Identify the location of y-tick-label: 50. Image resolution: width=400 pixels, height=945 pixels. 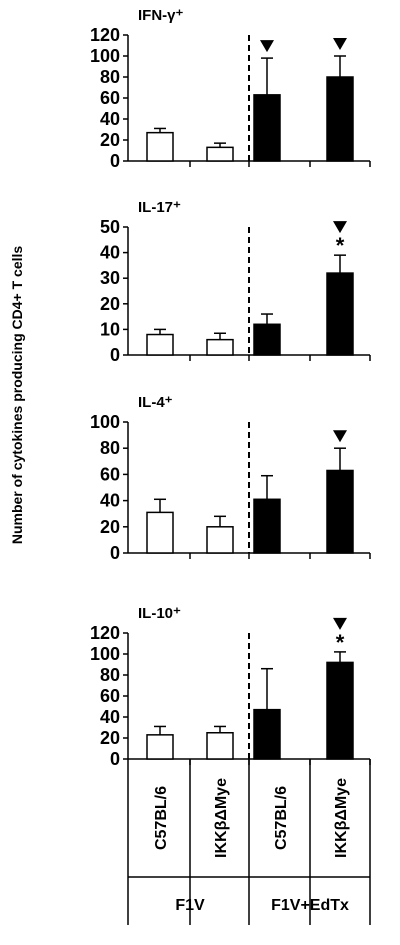
(110, 227).